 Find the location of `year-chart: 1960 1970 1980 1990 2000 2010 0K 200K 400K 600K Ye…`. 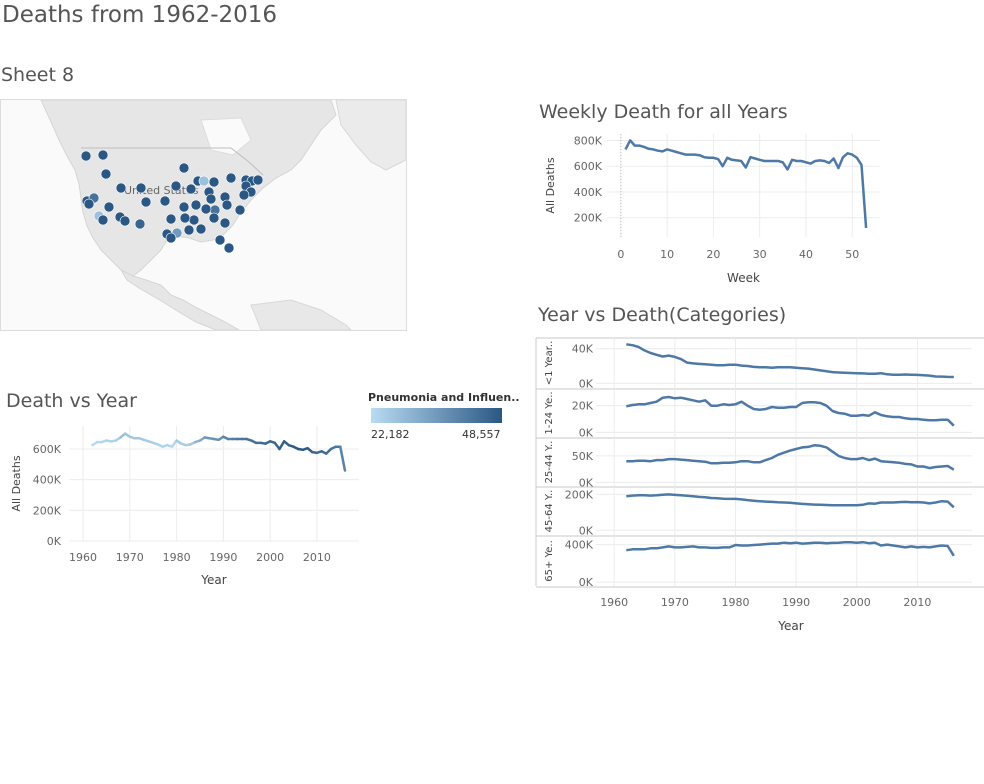

year-chart: 1960 1970 1980 1990 2000 2010 0K 200K 400K 600K Ye… is located at coordinates (184, 506).